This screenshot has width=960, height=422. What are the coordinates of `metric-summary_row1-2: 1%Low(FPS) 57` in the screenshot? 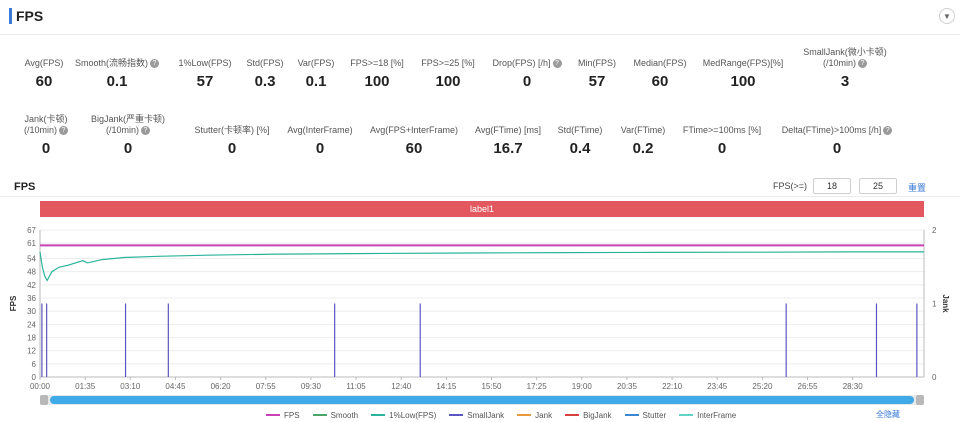 It's located at (205, 74).